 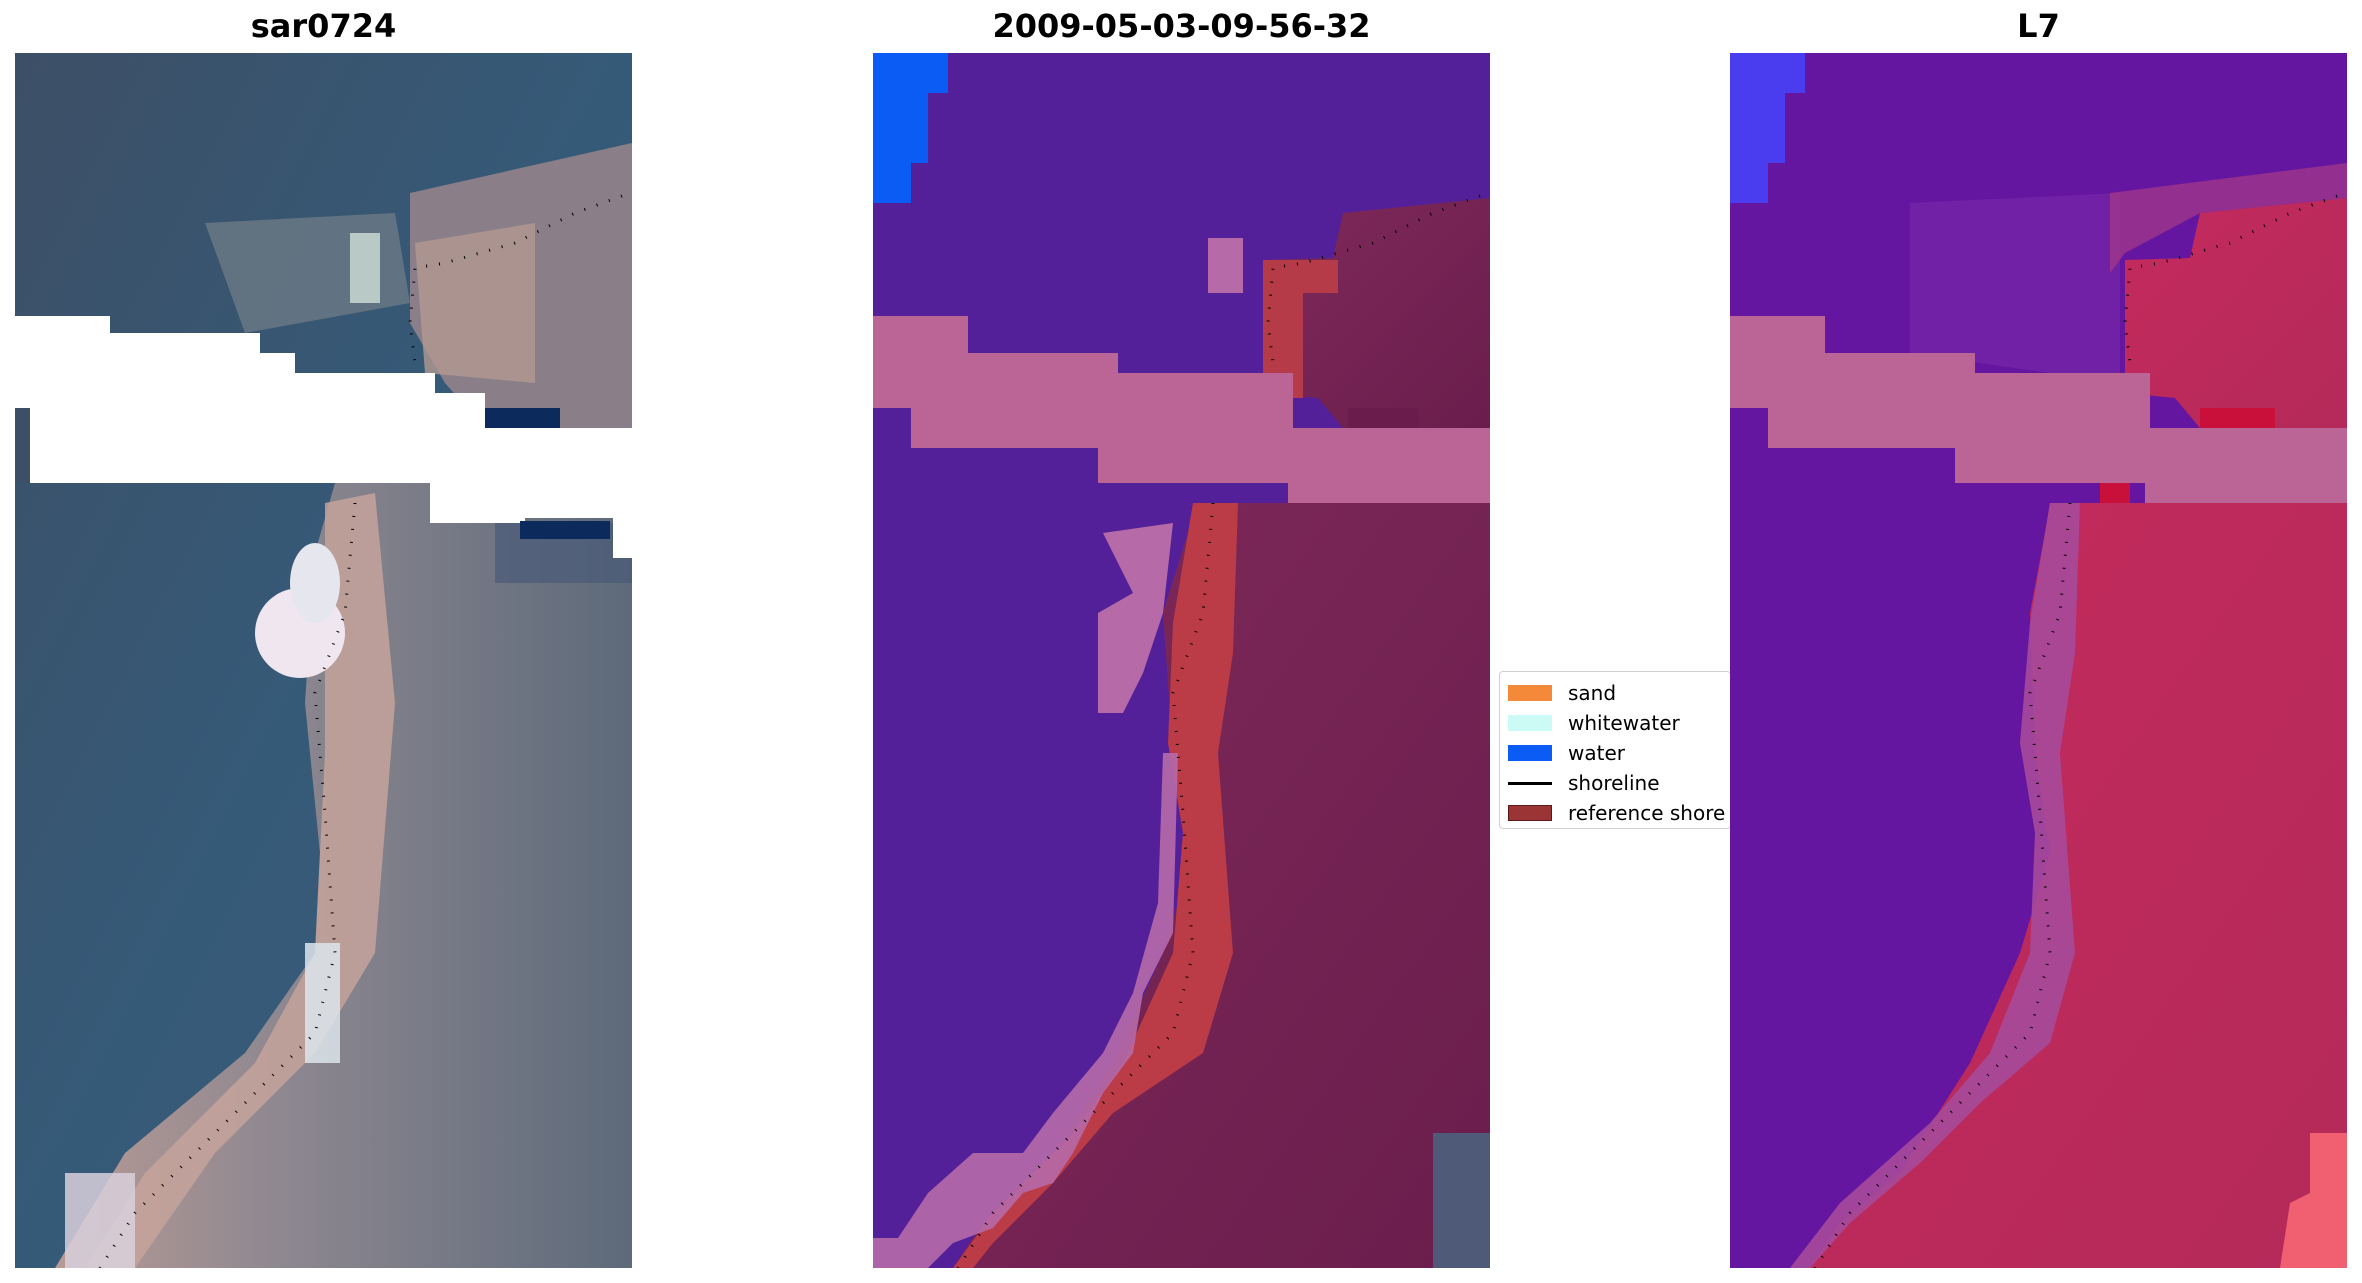 I want to click on water-swatch, so click(x=1530, y=753).